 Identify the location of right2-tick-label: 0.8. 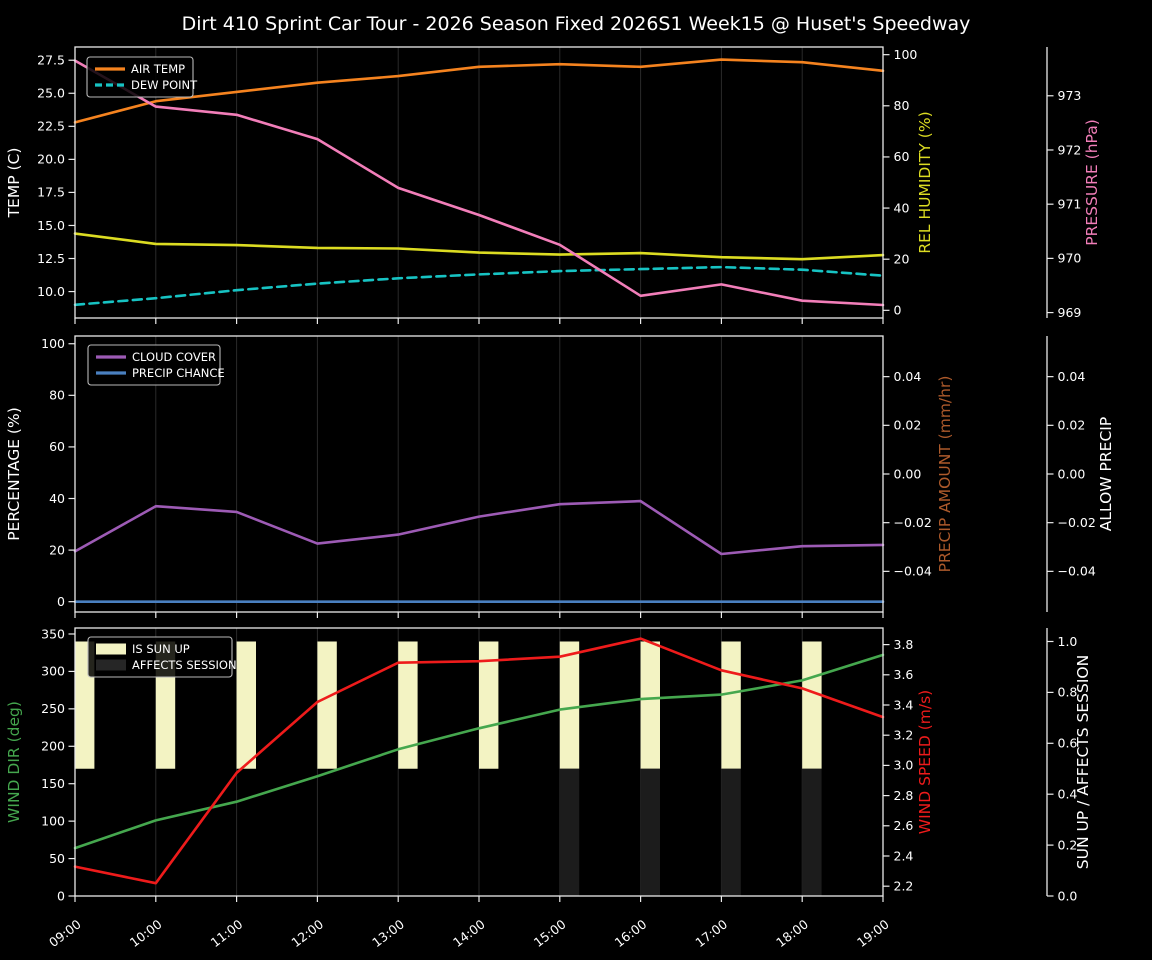
(1068, 692).